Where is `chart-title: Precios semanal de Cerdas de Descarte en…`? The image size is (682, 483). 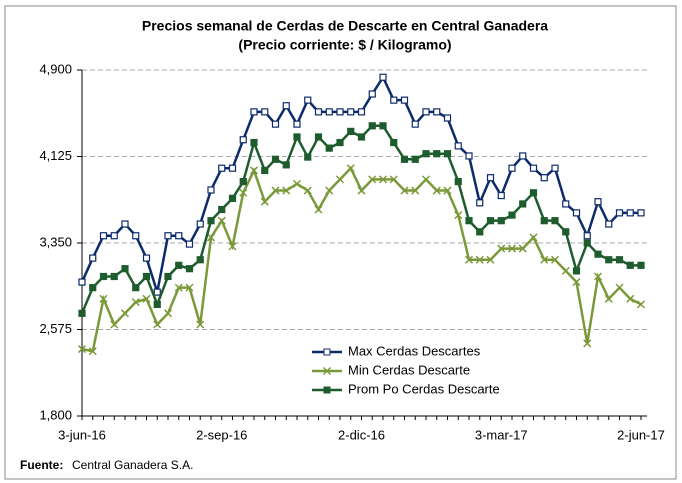 chart-title: Precios semanal de Cerdas de Descarte en… is located at coordinates (345, 26).